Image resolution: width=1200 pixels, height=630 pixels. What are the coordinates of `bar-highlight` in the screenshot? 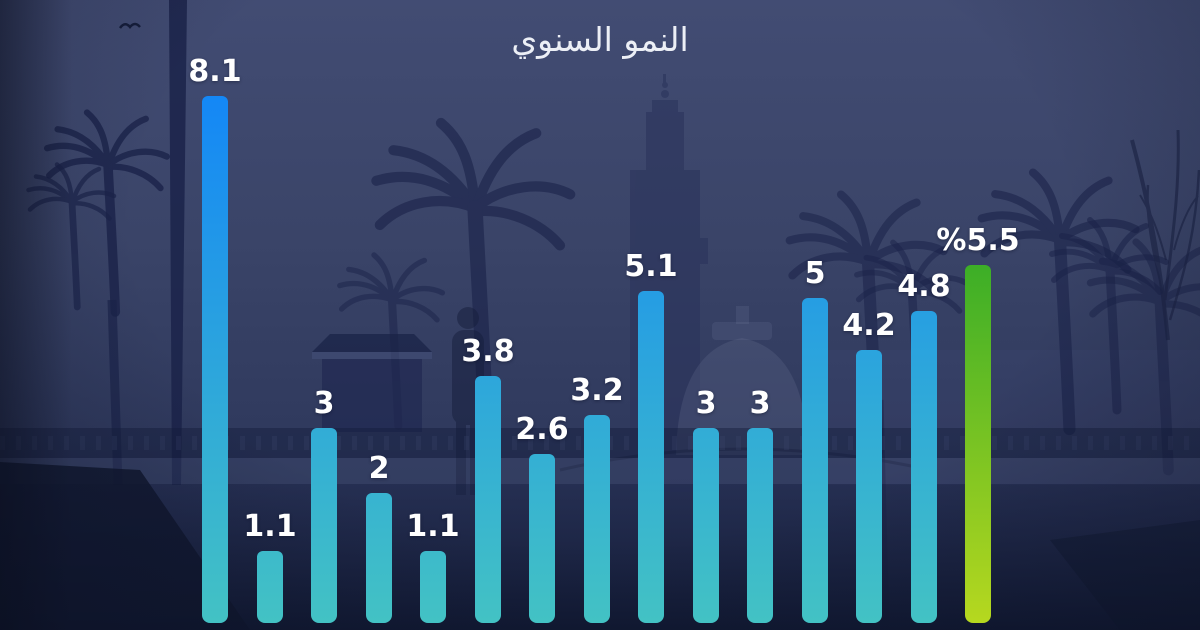 It's located at (978, 444).